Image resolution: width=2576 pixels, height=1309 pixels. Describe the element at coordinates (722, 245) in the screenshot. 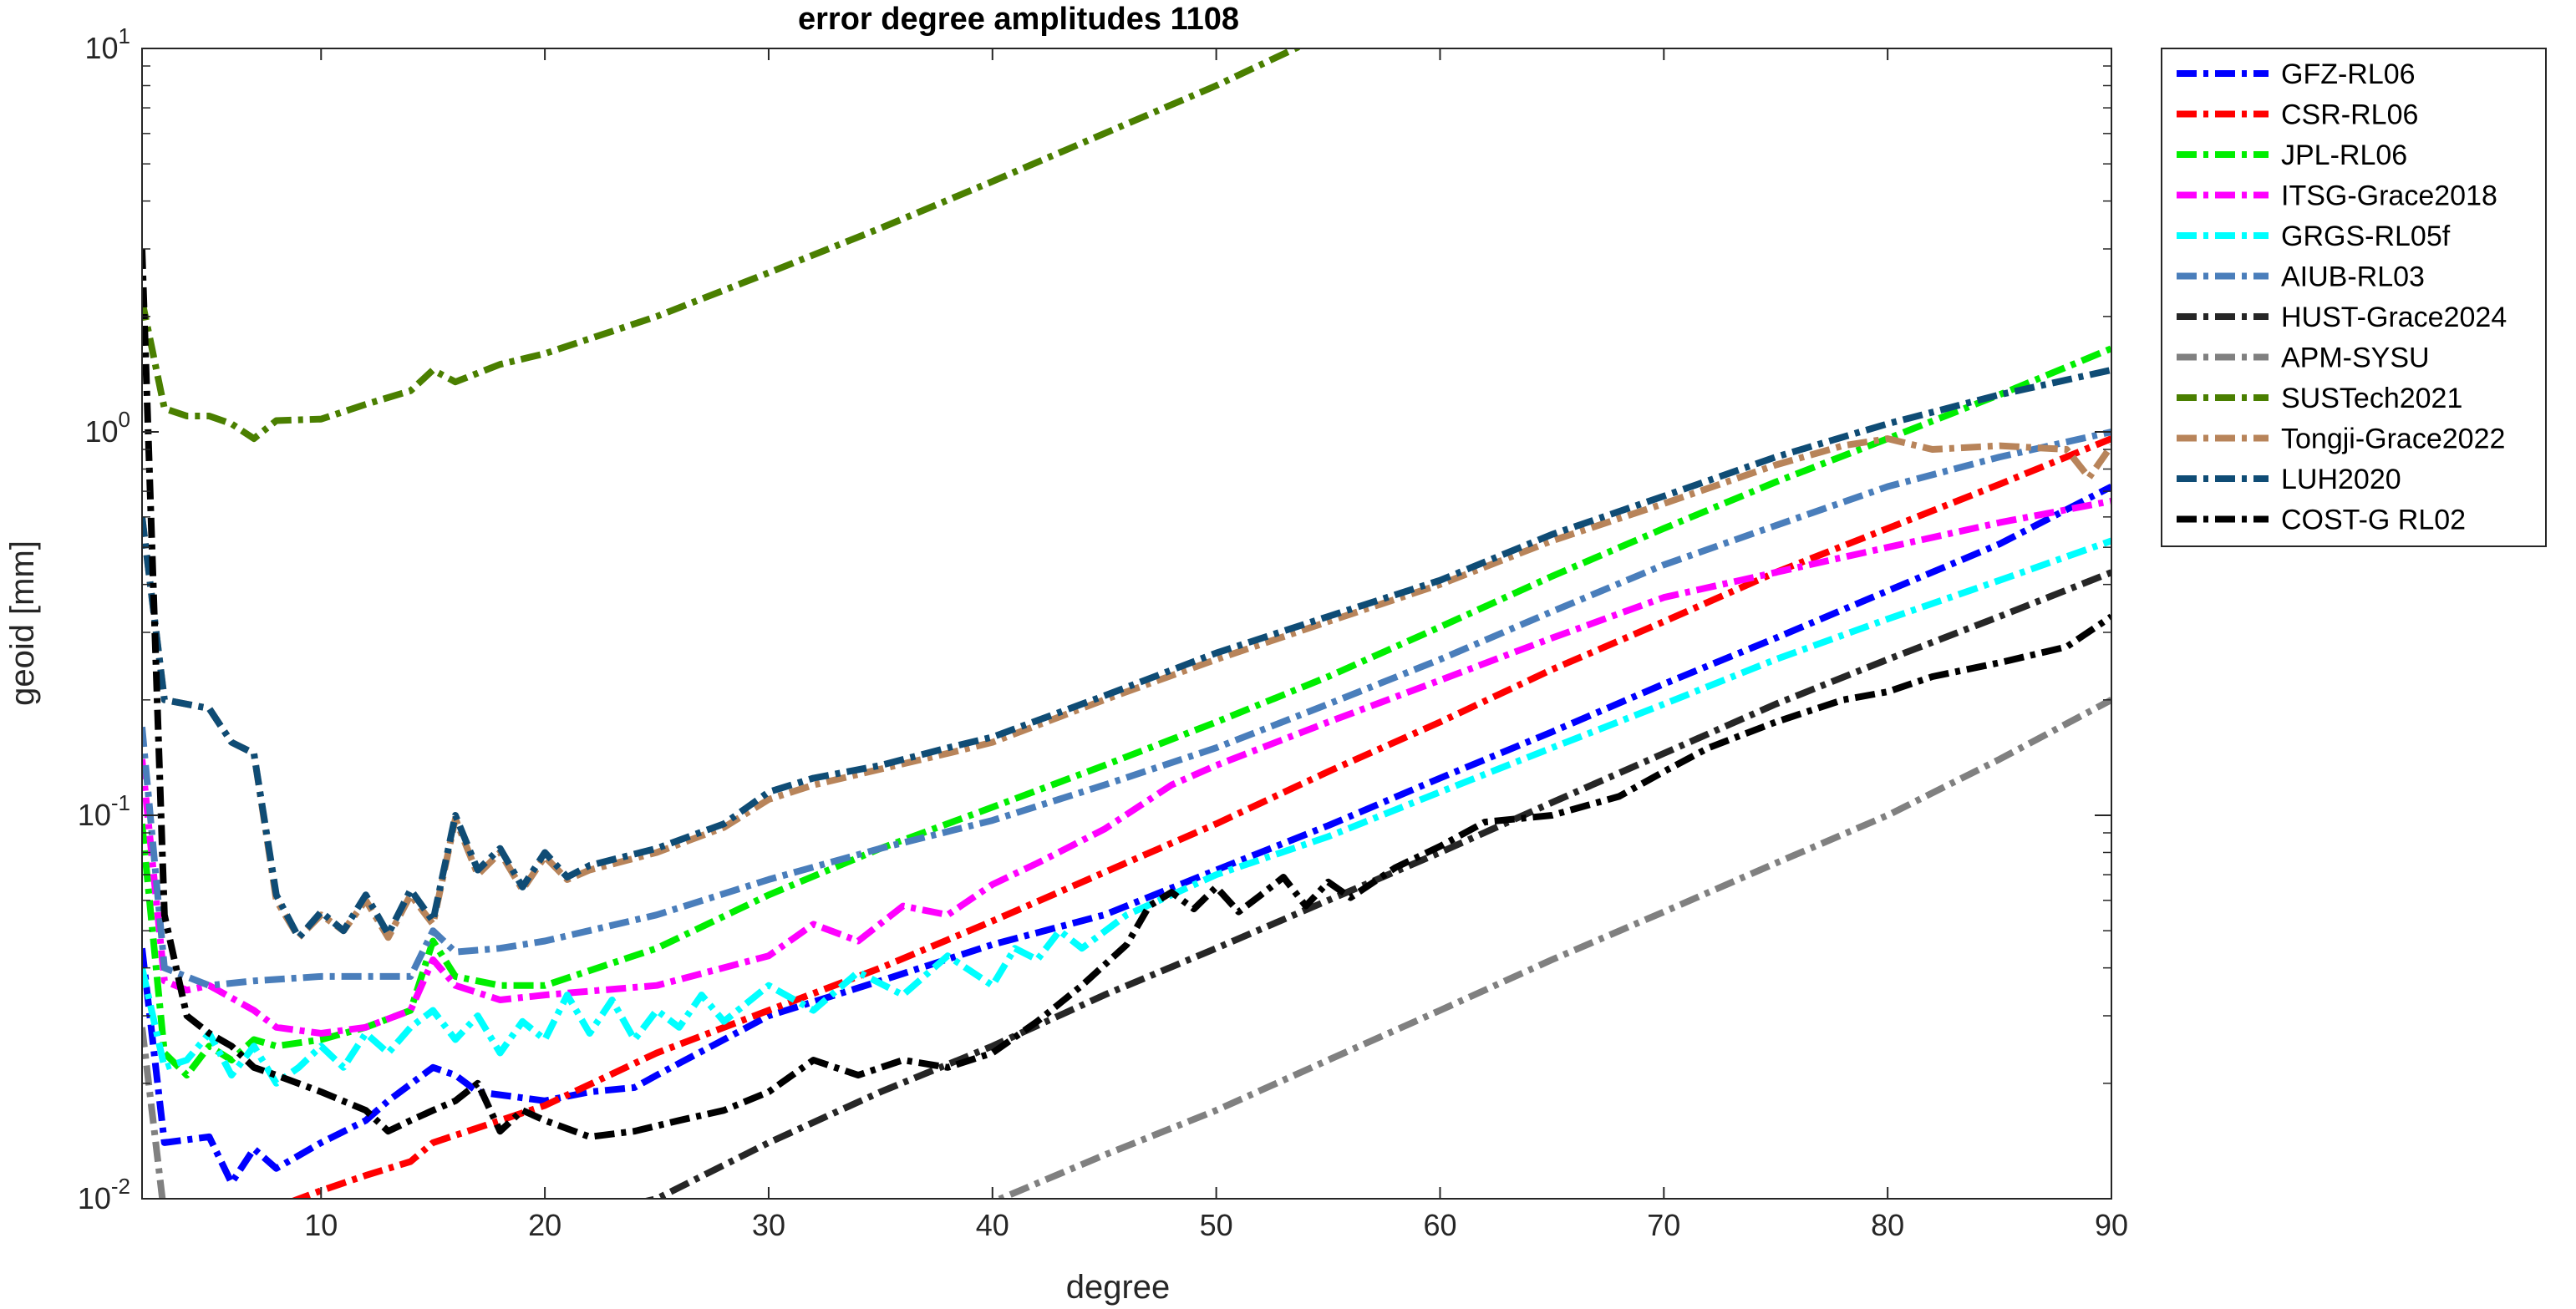

I see `series-line-sustech2021` at that location.